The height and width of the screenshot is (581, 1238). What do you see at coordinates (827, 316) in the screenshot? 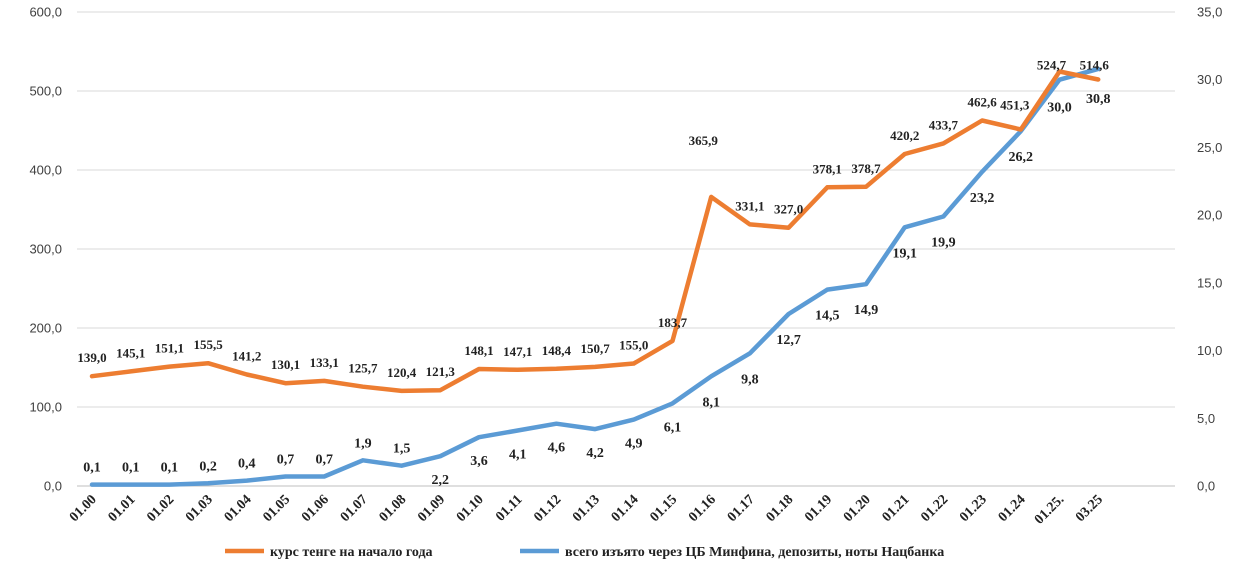
I see `data-label-withdrawn: 14,5` at bounding box center [827, 316].